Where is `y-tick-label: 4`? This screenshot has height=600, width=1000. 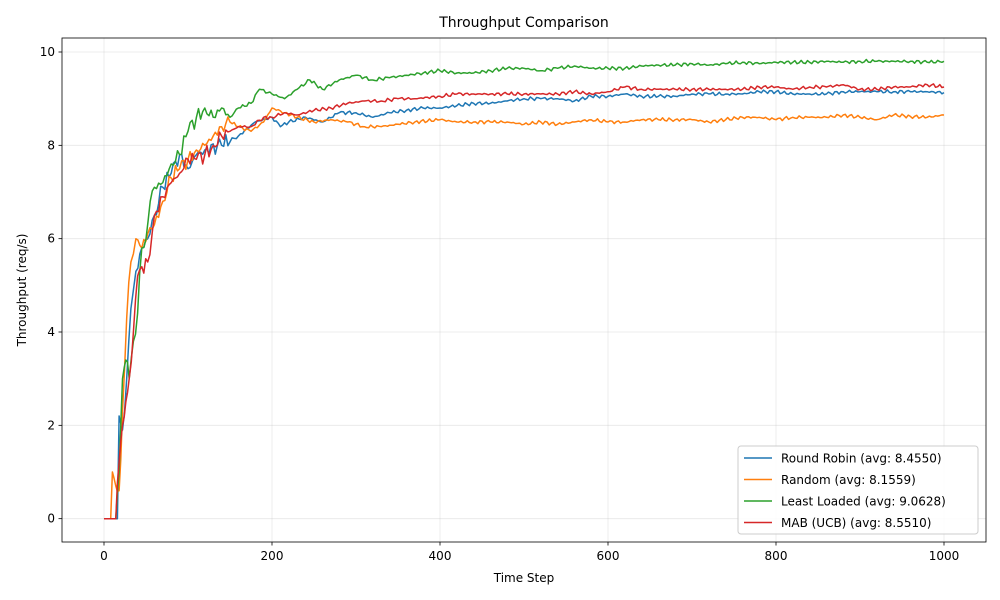 y-tick-label: 4 is located at coordinates (51, 332).